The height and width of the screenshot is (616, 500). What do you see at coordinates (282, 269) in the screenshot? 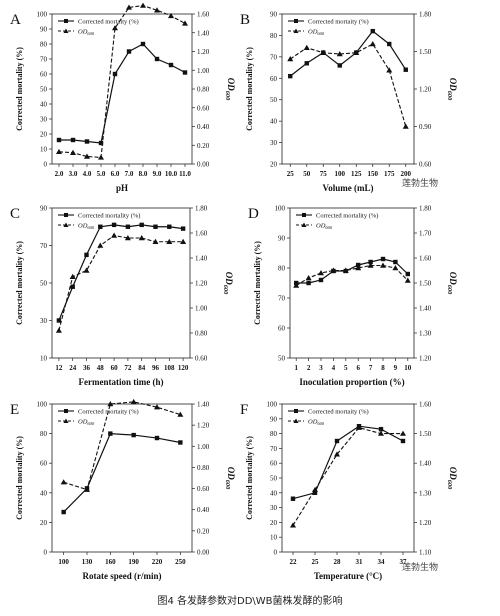
I see `y-left-tick-label: 80` at bounding box center [282, 269].